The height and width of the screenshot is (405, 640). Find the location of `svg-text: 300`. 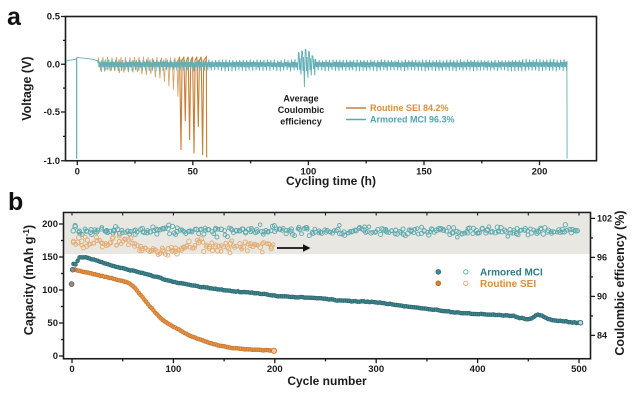

svg-text: 300 is located at coordinates (376, 369).